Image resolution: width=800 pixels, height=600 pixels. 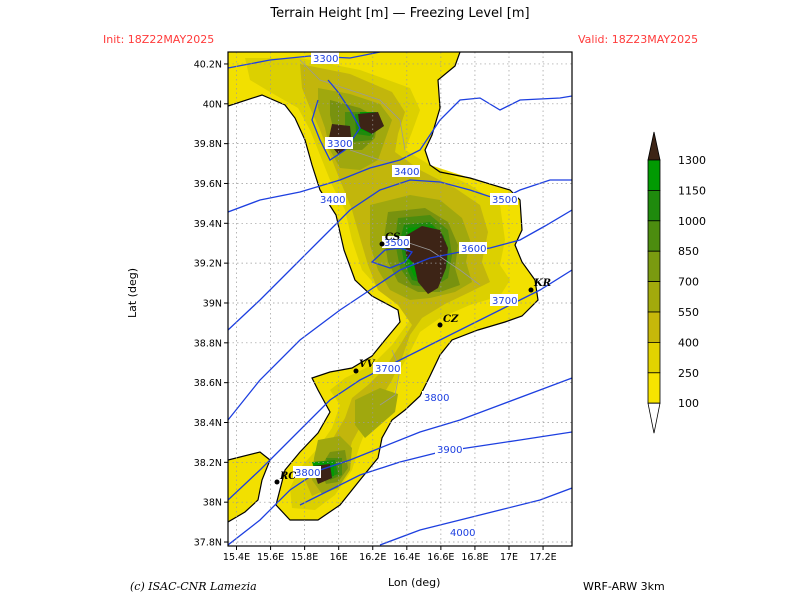 I want to click on city-markers: CS KR CZ VV RC, so click(x=412, y=358).